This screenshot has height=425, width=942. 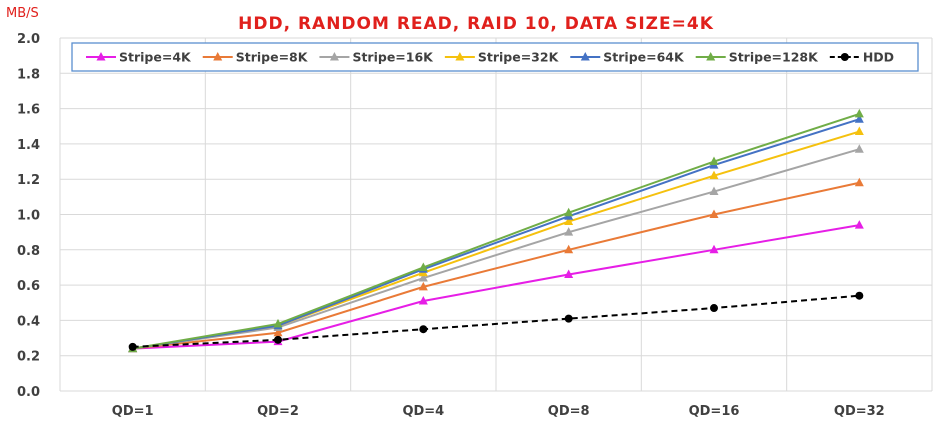 I want to click on legend-label: Stripe=128K, so click(x=774, y=57).